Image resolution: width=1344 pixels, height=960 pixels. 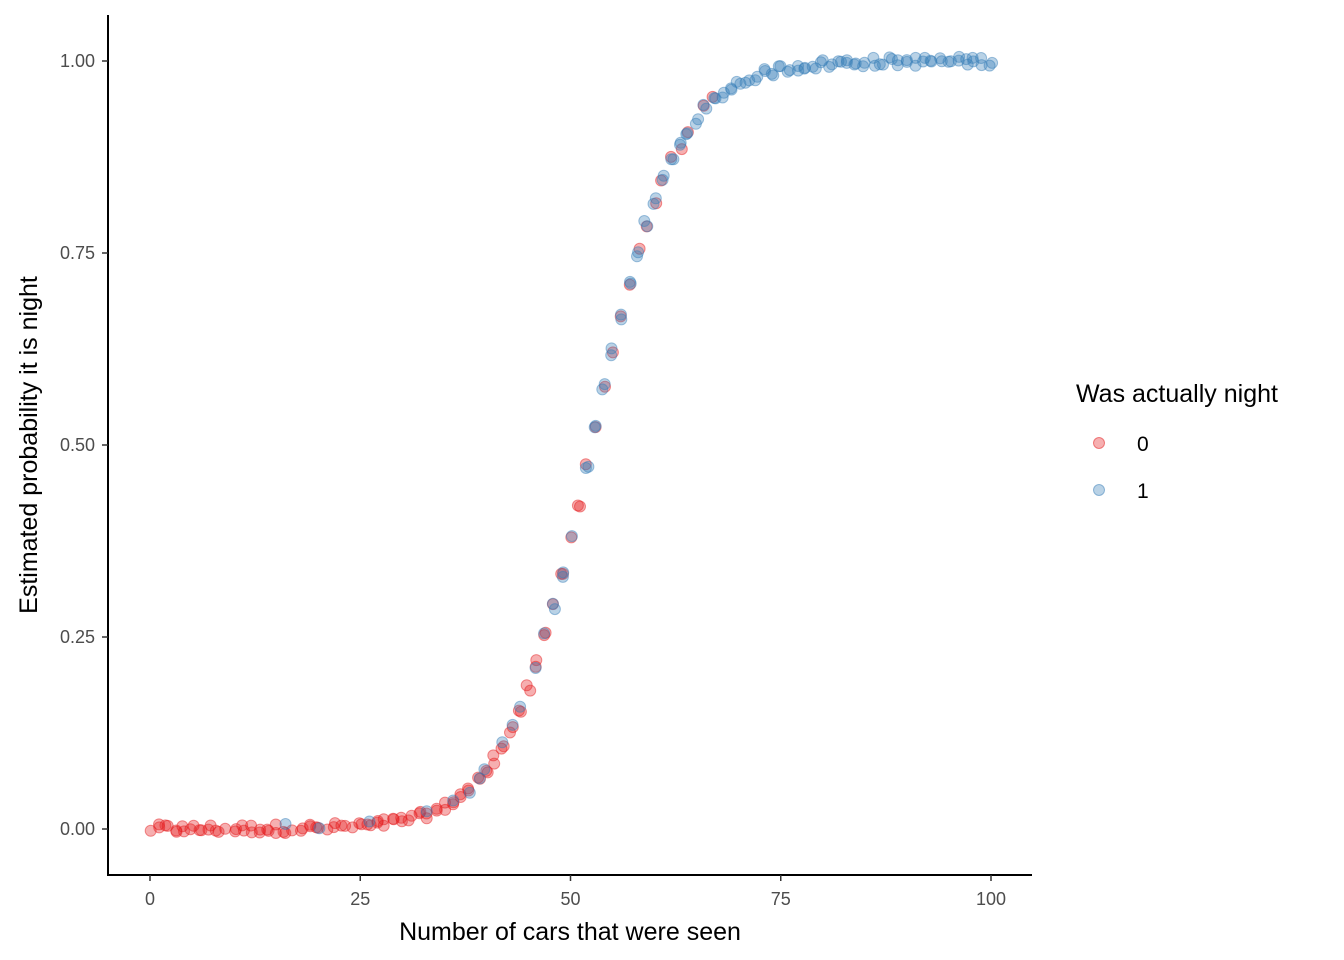 I want to click on y-ticks: 0.00 0.25 0.50 0.75 1.00, so click(x=84, y=445).